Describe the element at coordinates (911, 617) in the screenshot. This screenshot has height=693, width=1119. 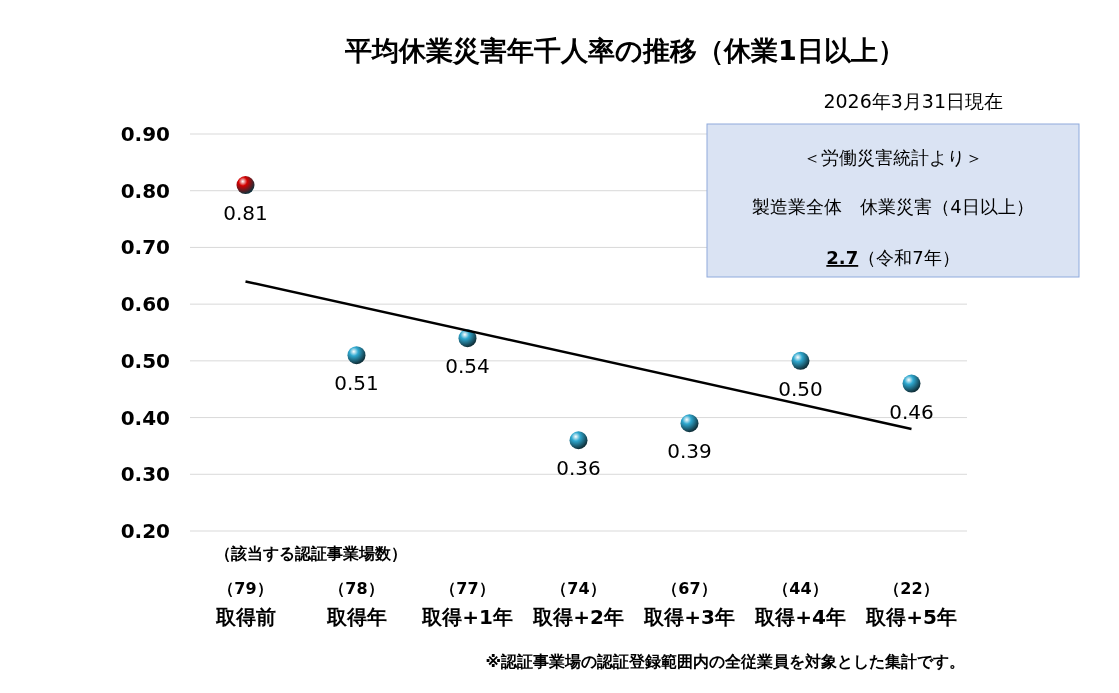
I see `x-tick-label: 取得+5年` at that location.